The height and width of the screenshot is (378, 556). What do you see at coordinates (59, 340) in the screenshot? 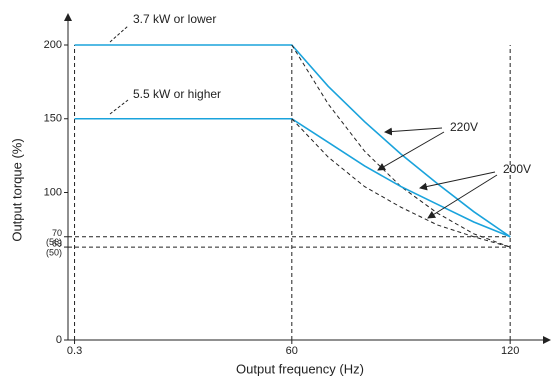
I see `y-tick-label: 0` at bounding box center [59, 340].